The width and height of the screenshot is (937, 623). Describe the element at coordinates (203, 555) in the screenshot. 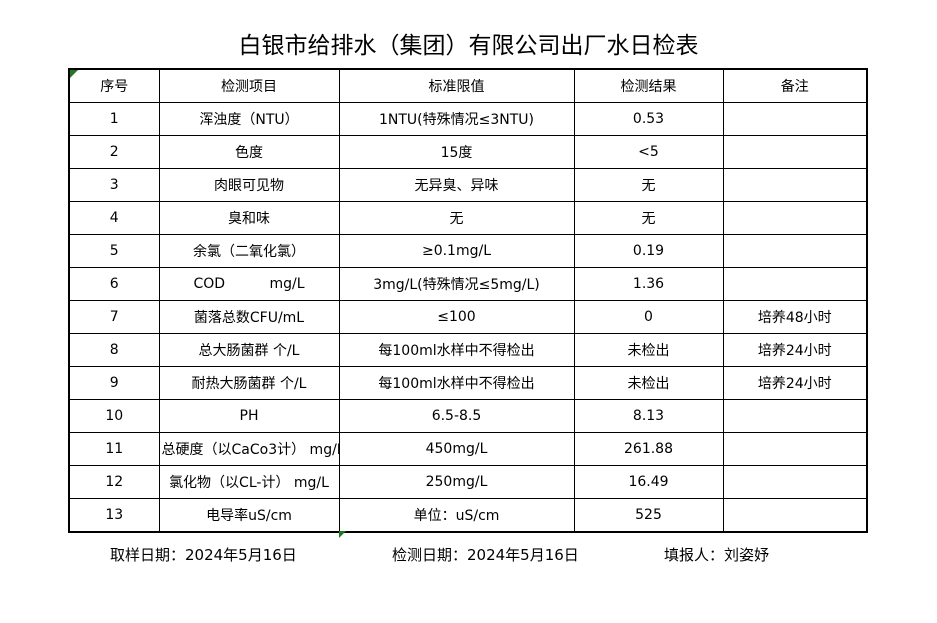

I see `sampling-date-label: 取样日期：2024年5月16日` at that location.